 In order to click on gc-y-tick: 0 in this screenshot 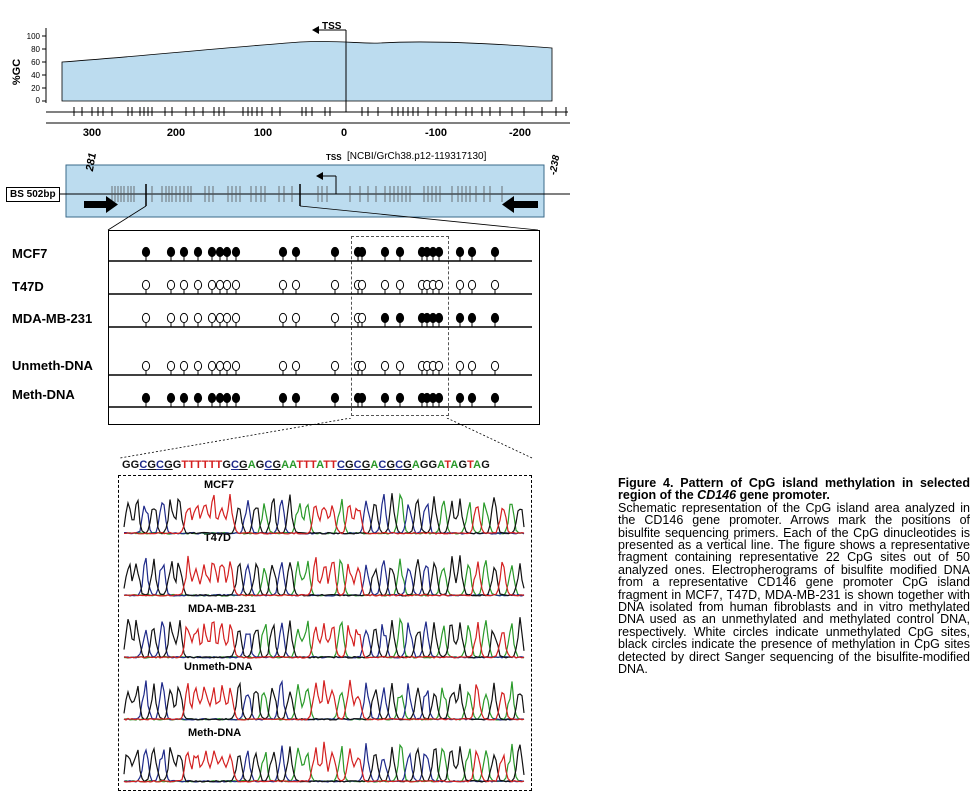, I will do `click(37, 100)`.